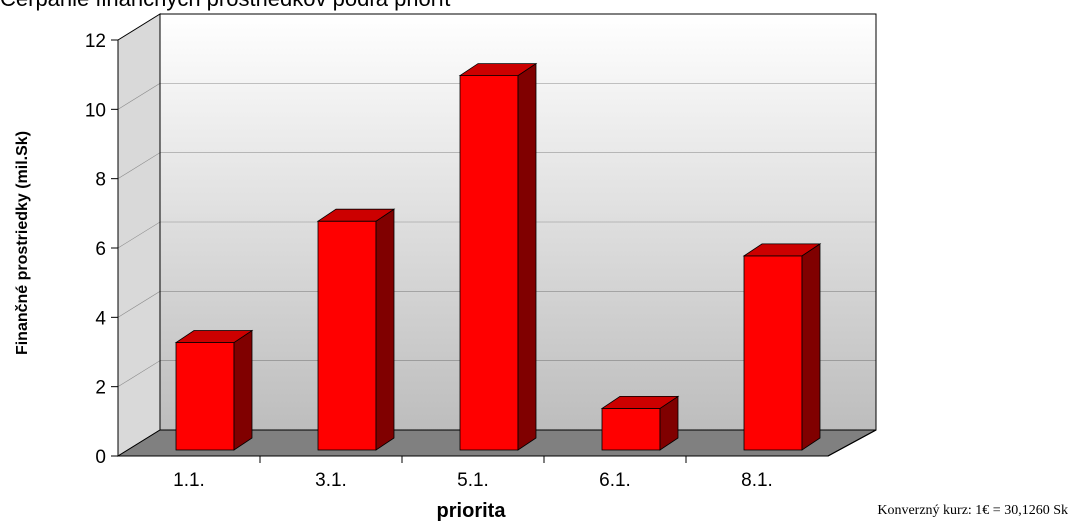 The height and width of the screenshot is (521, 1070). Describe the element at coordinates (472, 510) in the screenshot. I see `x-axis-label: priorita` at that location.